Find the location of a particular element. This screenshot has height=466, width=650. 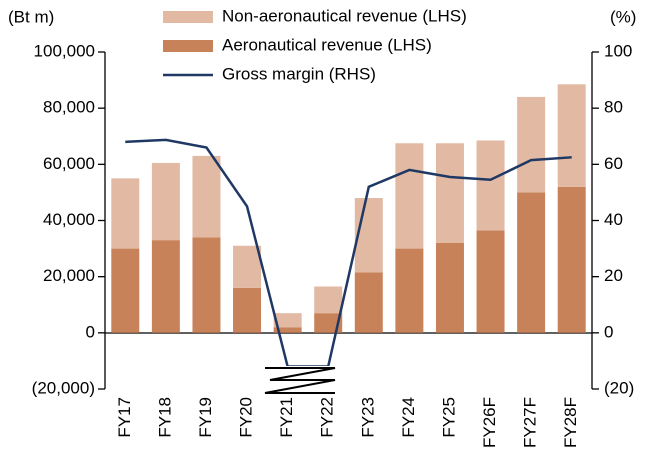

y2-axis-label: (%) is located at coordinates (623, 16).